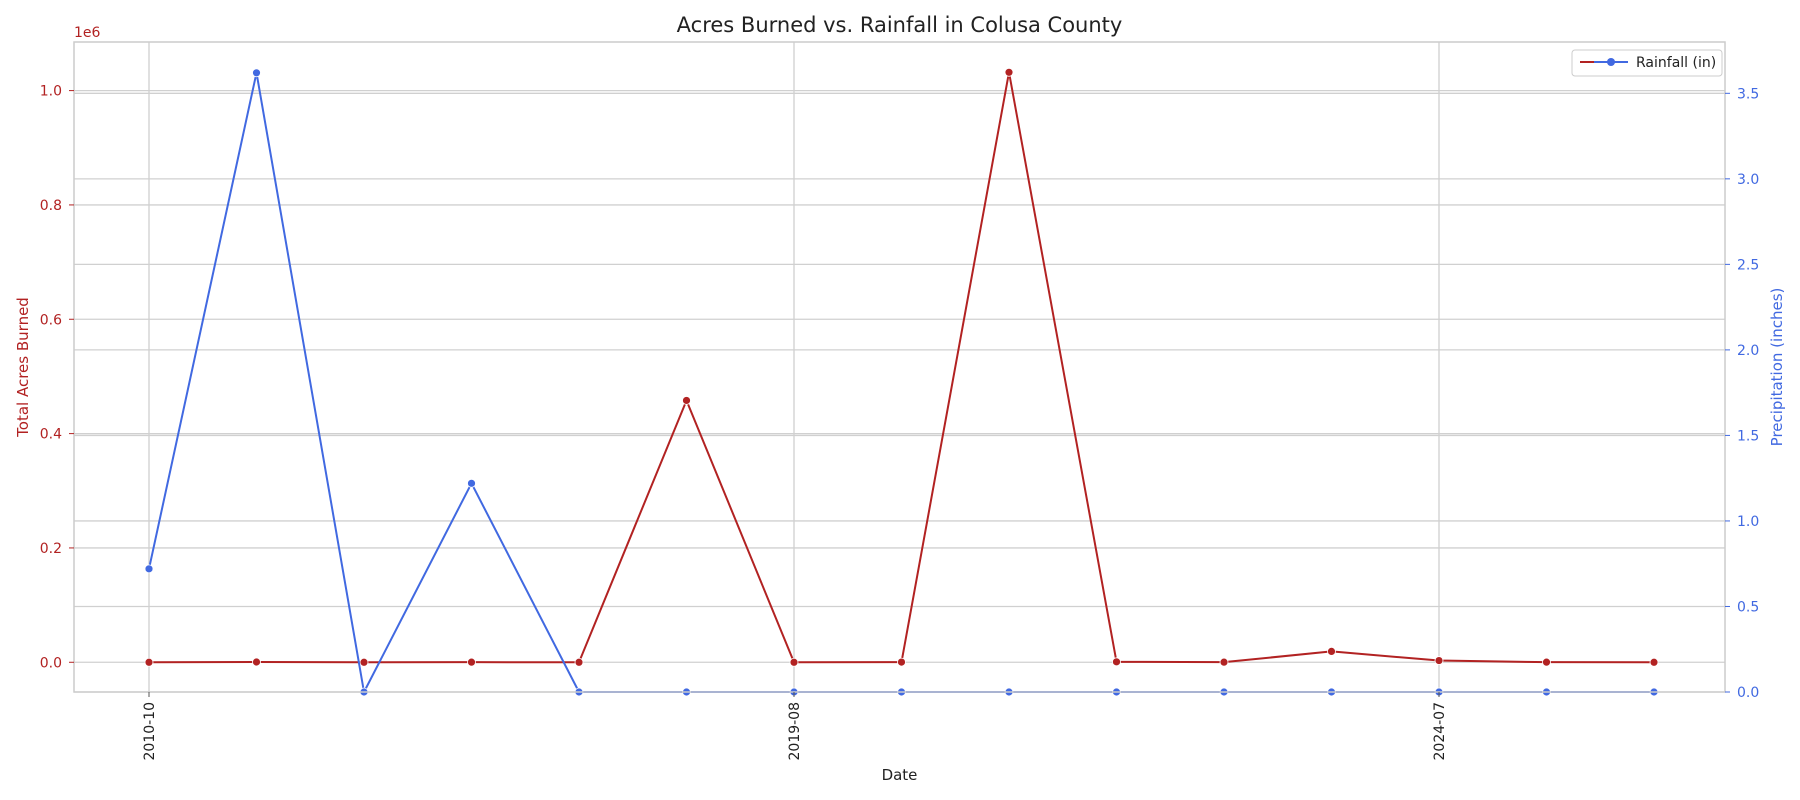 Image resolution: width=1800 pixels, height=800 pixels. I want to click on right-y-tick-label: 0.0, so click(1748, 693).